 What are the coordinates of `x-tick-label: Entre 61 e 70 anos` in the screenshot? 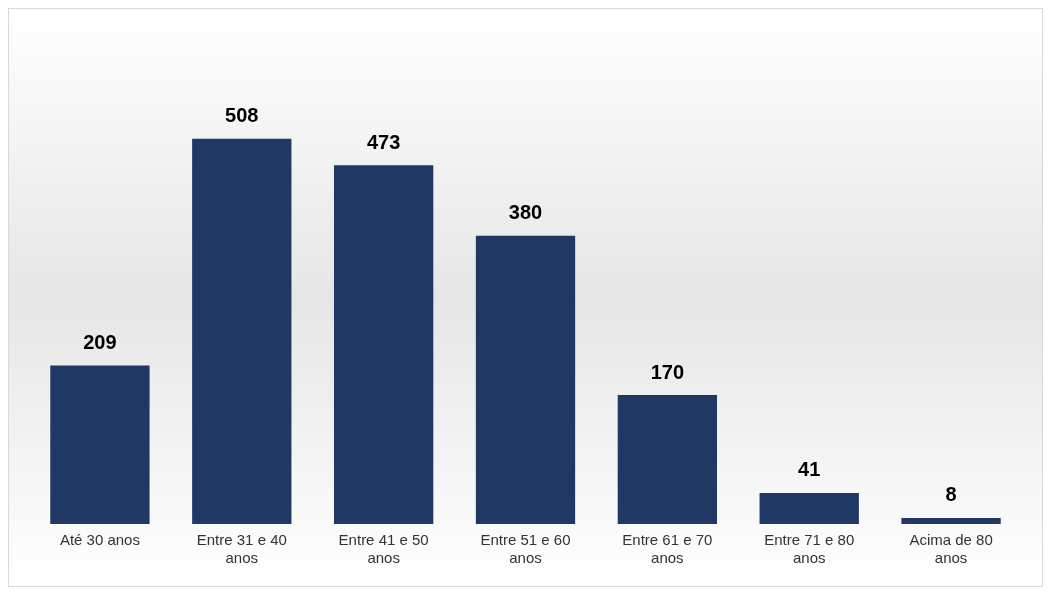 It's located at (667, 549).